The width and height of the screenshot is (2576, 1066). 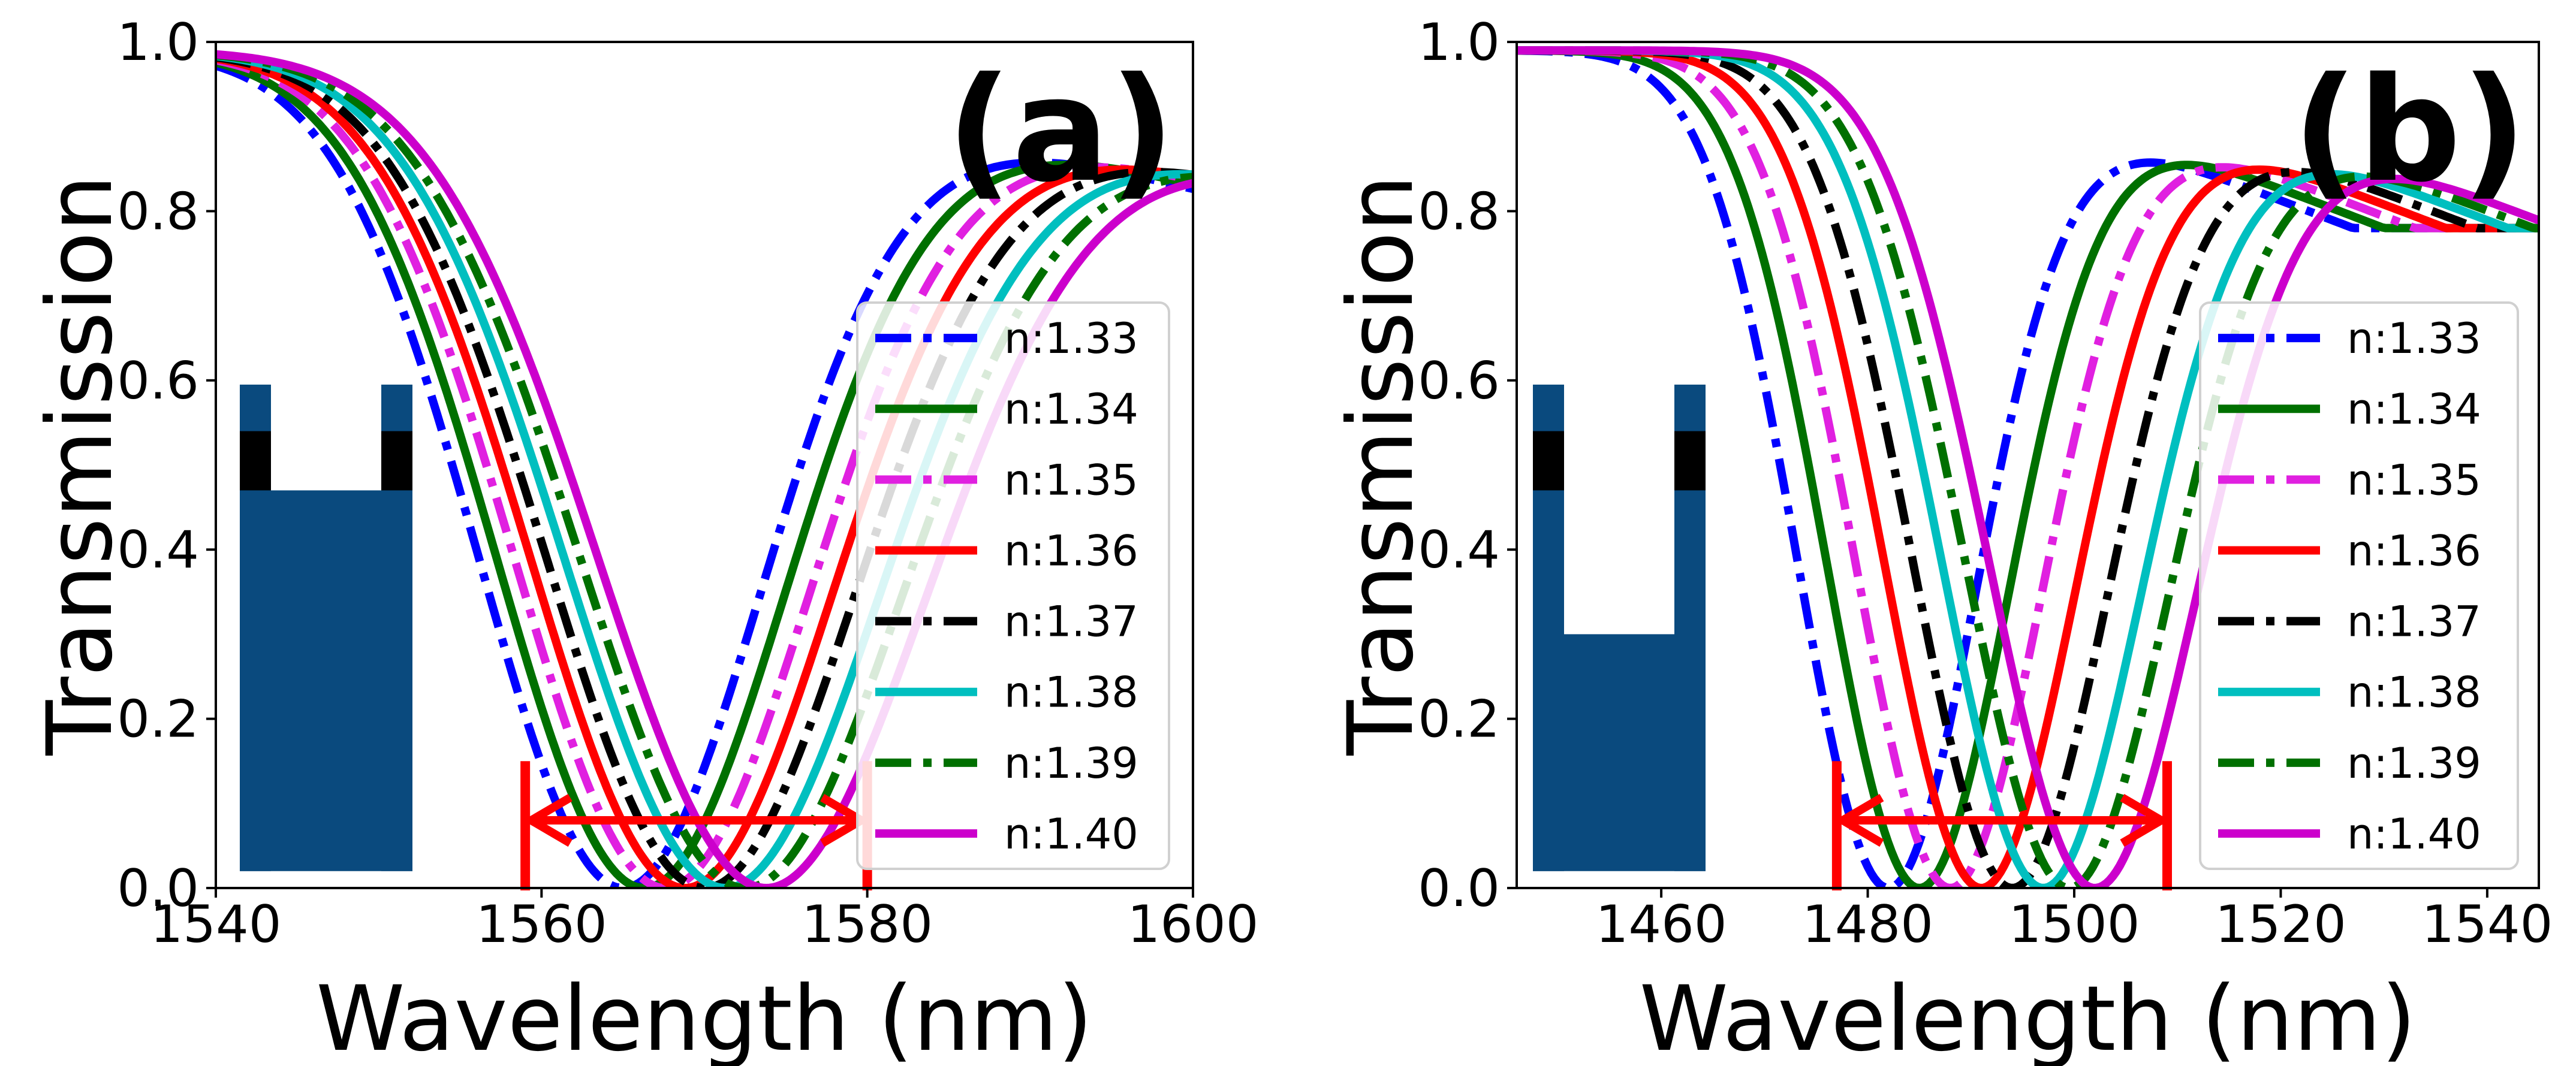 I want to click on x-axis-label-b: Wavelength (nm), so click(x=2029, y=1017).